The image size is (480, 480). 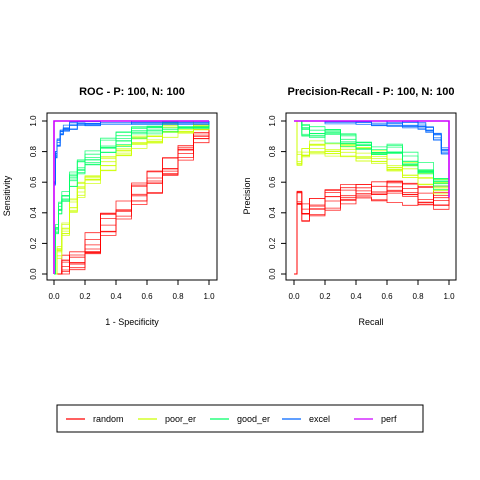 What do you see at coordinates (180, 419) in the screenshot?
I see `legend-label-poor_er: poor_er` at bounding box center [180, 419].